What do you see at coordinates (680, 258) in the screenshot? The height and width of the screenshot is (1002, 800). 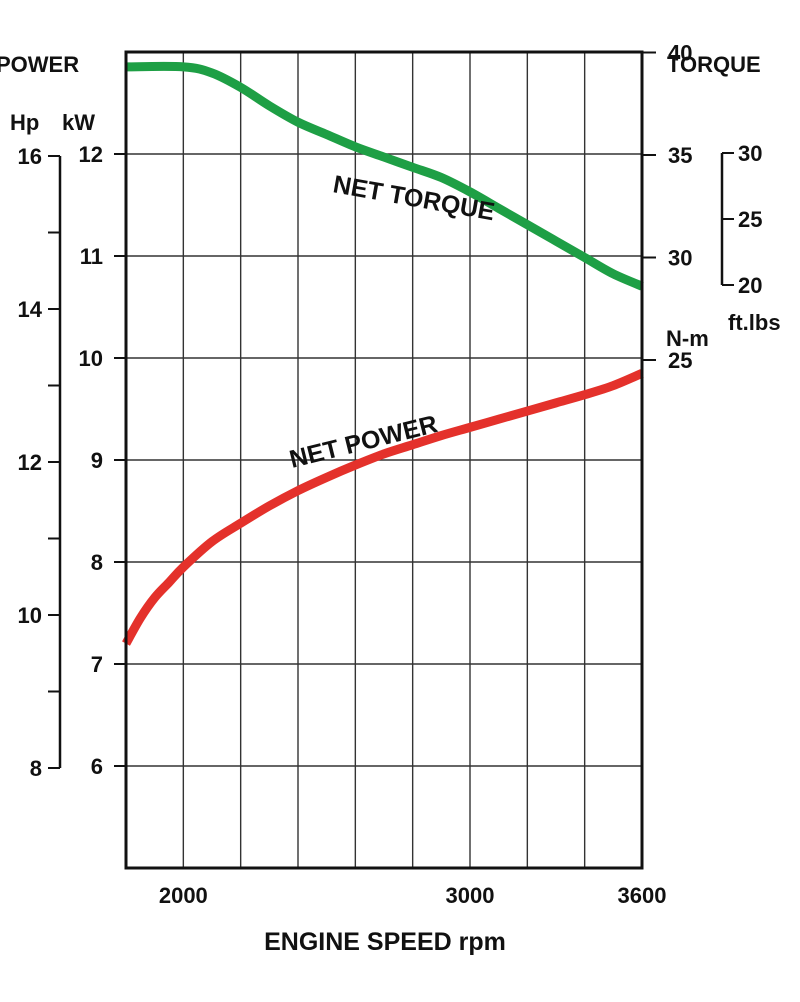 I see `nm-tick-label: 30` at bounding box center [680, 258].